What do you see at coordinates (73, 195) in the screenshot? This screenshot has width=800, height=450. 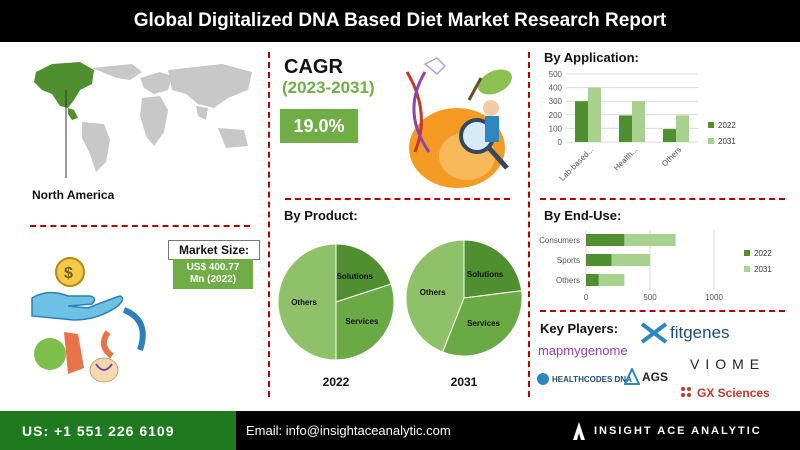 I see `region-label: North America` at bounding box center [73, 195].